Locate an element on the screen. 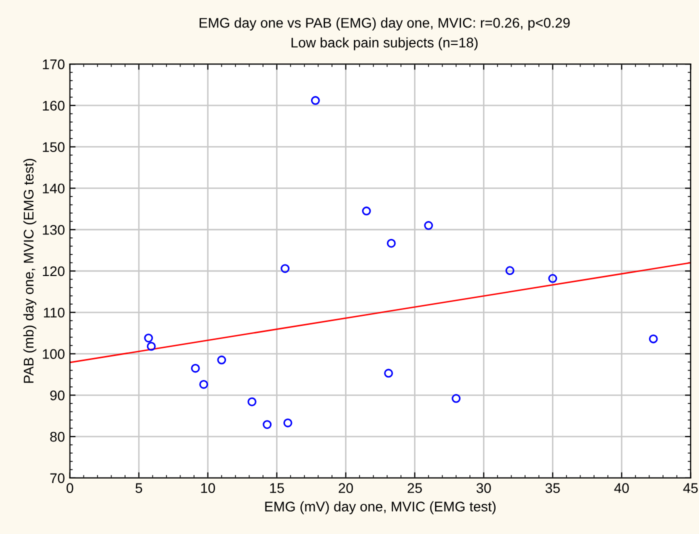 This screenshot has height=534, width=699. y-tick-label: 90 is located at coordinates (57, 395).